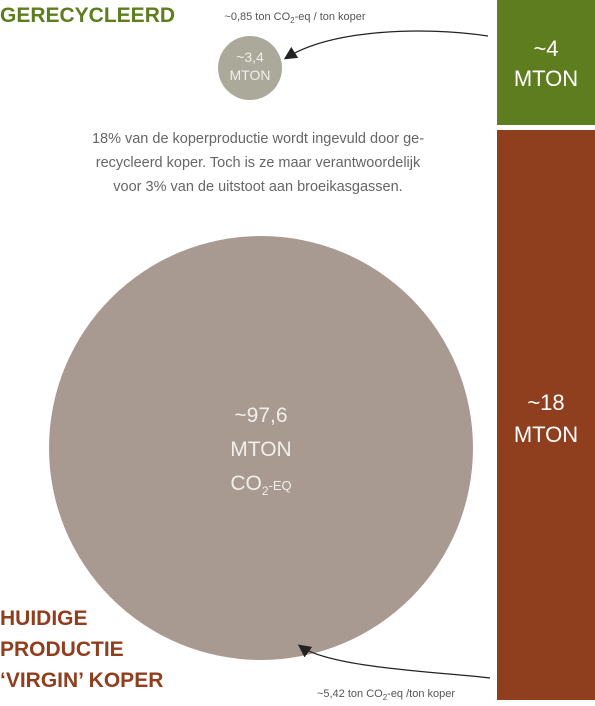 The image size is (595, 706). What do you see at coordinates (394, 661) in the screenshot?
I see `virgin-arrow` at bounding box center [394, 661].